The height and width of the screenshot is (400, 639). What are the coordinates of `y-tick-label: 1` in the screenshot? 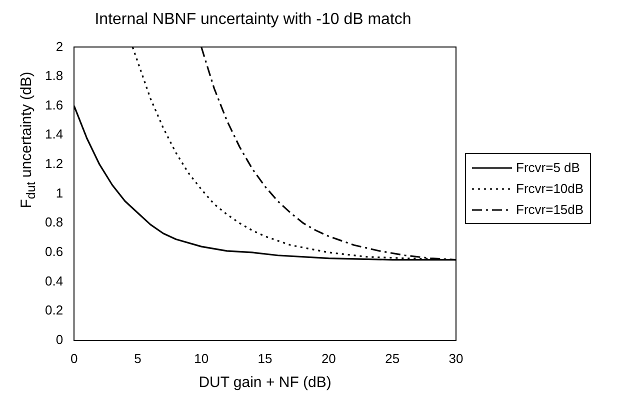 It's located at (60, 192).